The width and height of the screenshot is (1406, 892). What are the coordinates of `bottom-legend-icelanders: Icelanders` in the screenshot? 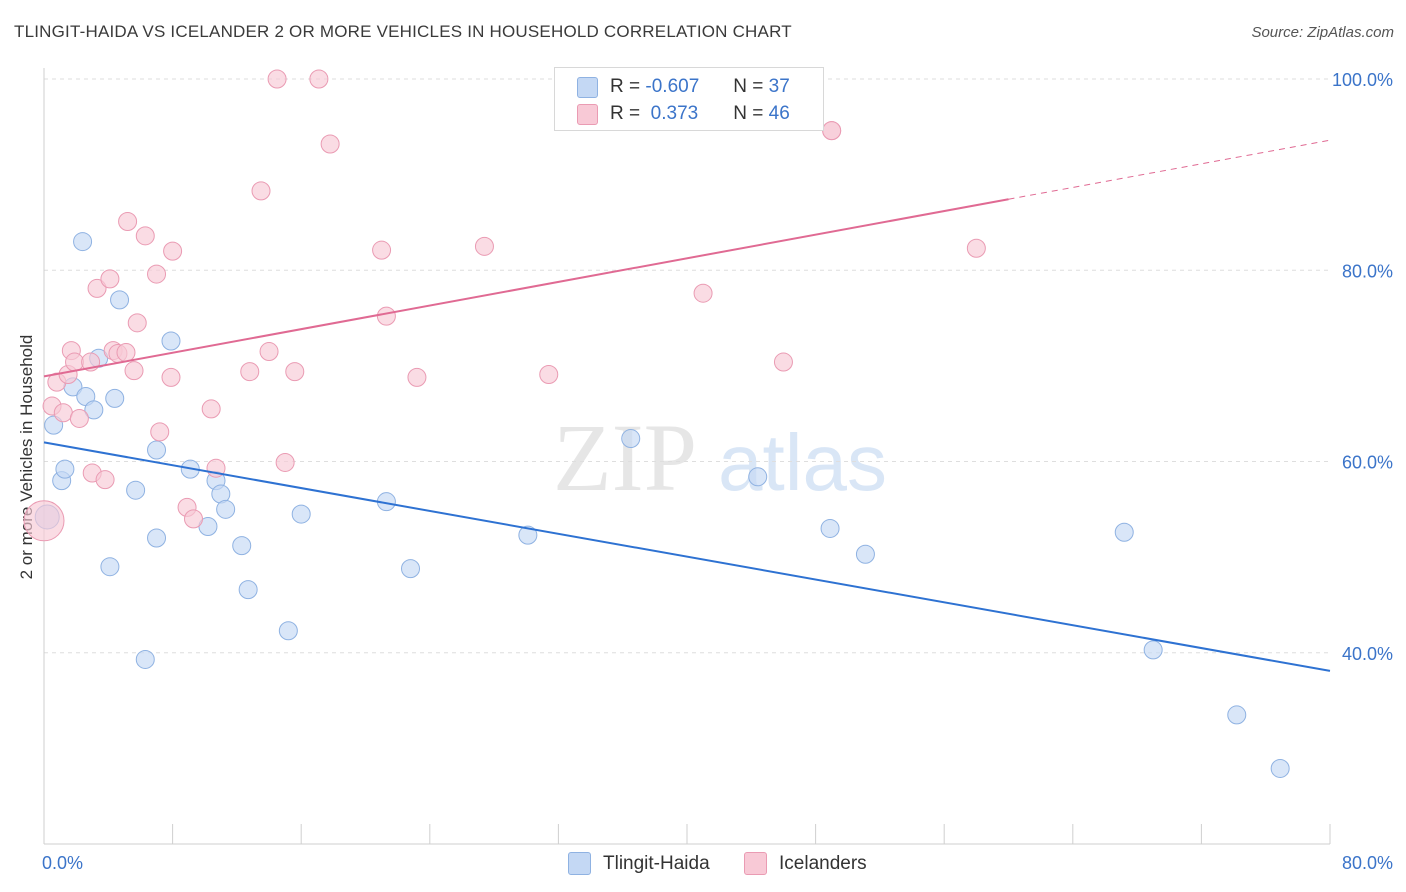 It's located at (805, 863).